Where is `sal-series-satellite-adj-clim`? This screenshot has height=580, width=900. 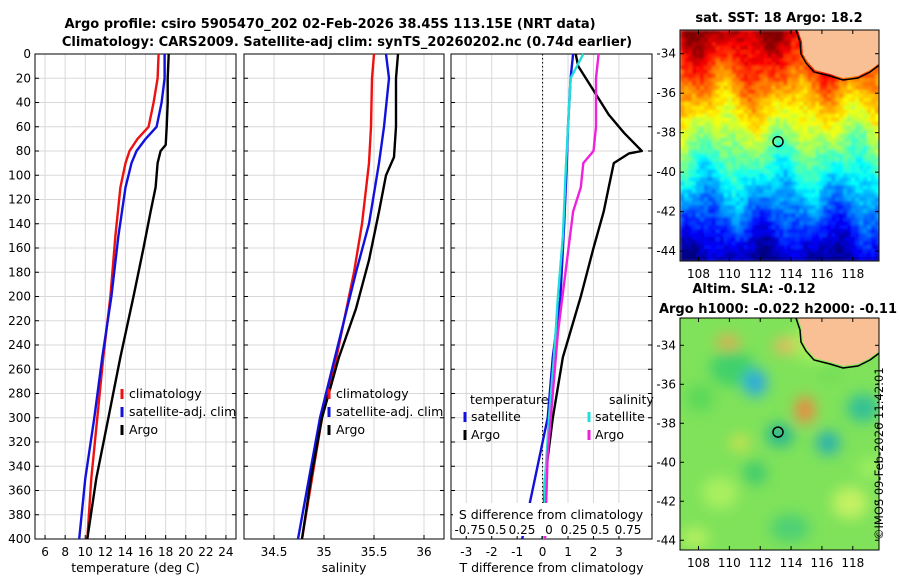 sal-series-satellite-adj-clim is located at coordinates (343, 296).